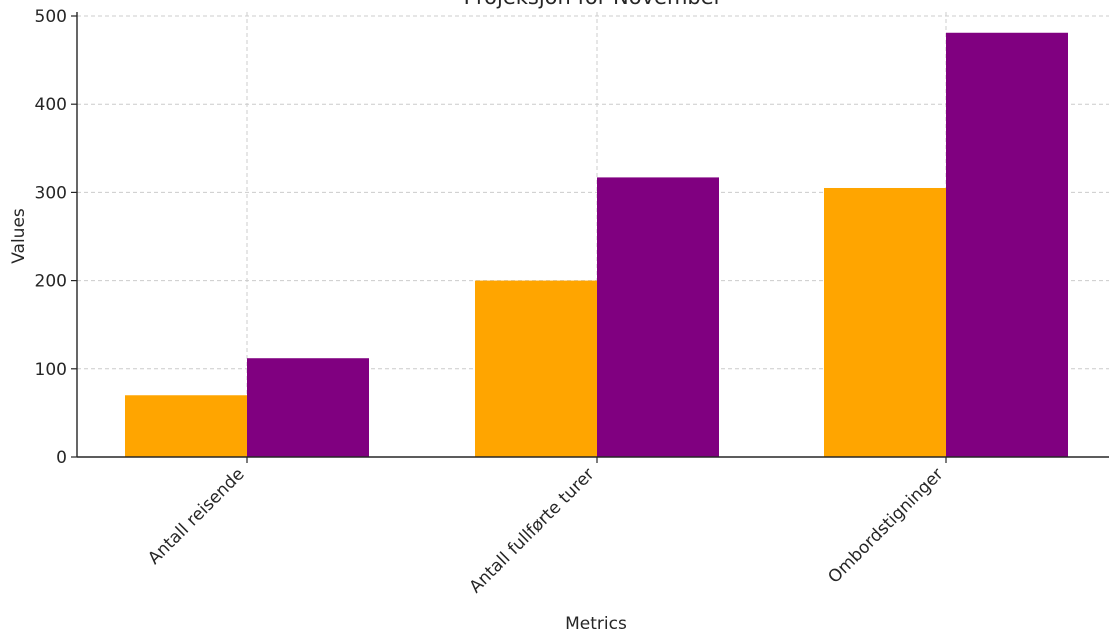  I want to click on x-tick-label: Antall fullførte turer, so click(532, 530).